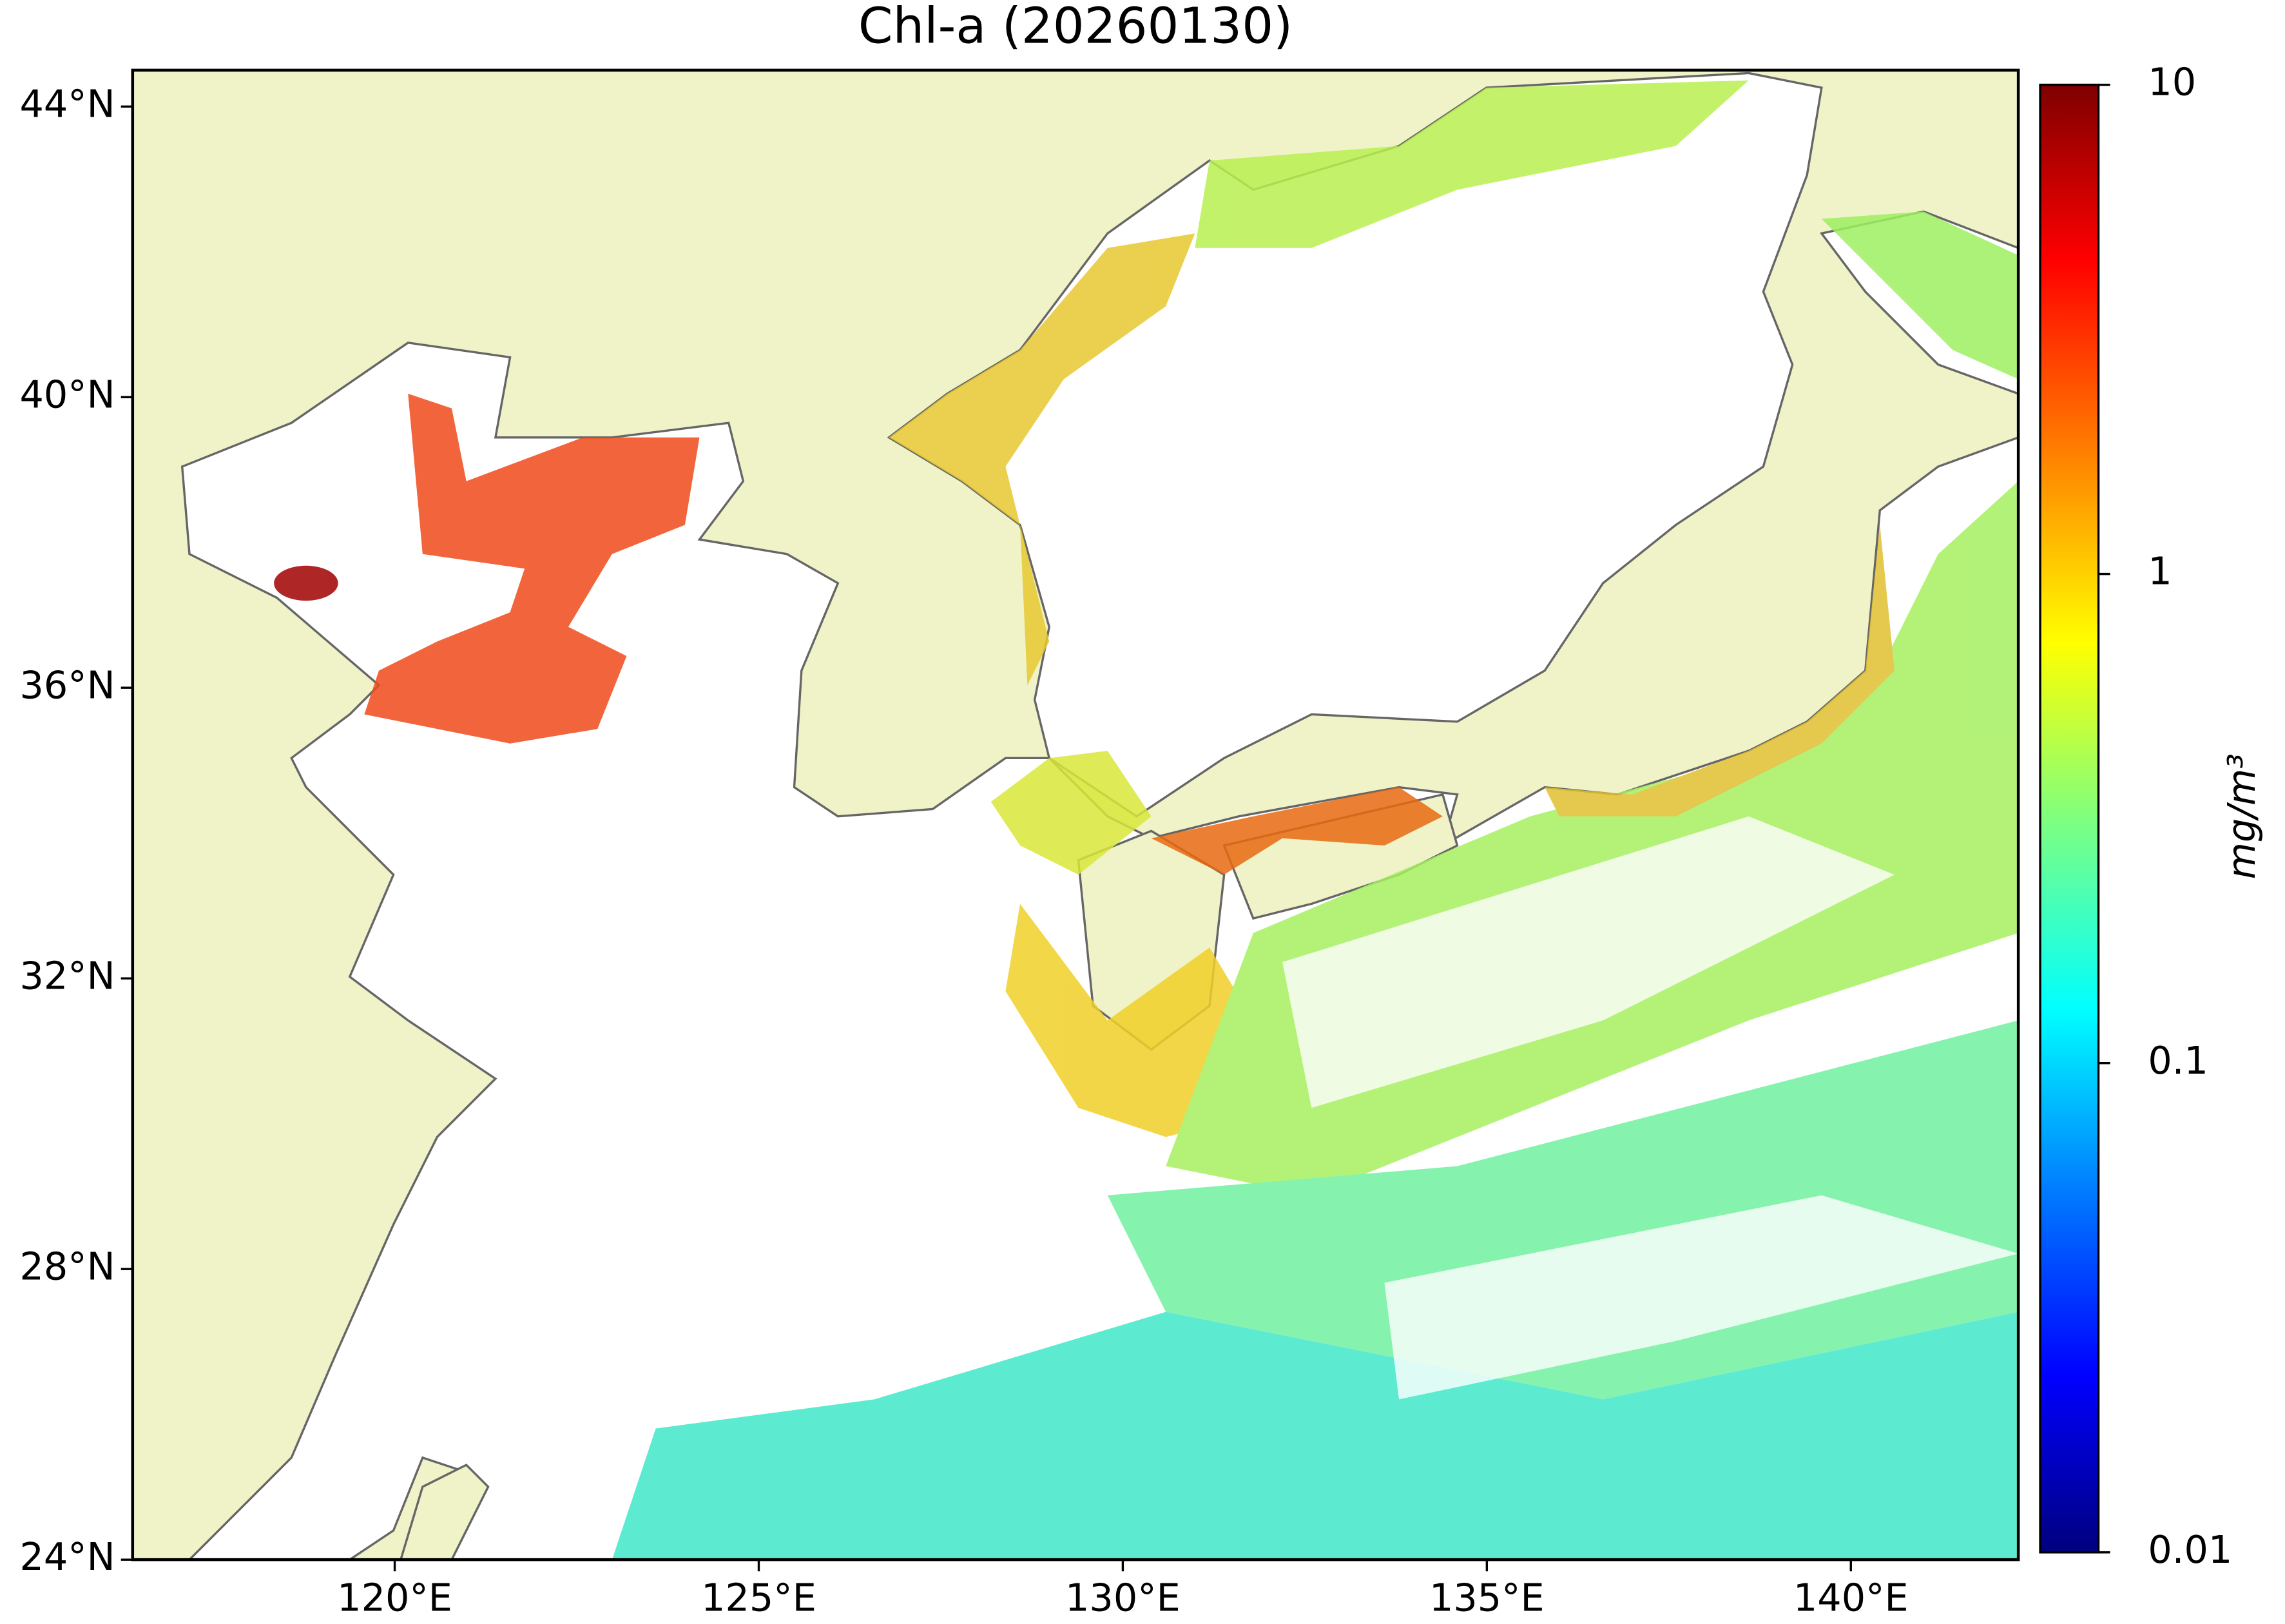 This screenshot has width=2285, height=1624. I want to click on y-tick-label: 24°N, so click(67, 1557).